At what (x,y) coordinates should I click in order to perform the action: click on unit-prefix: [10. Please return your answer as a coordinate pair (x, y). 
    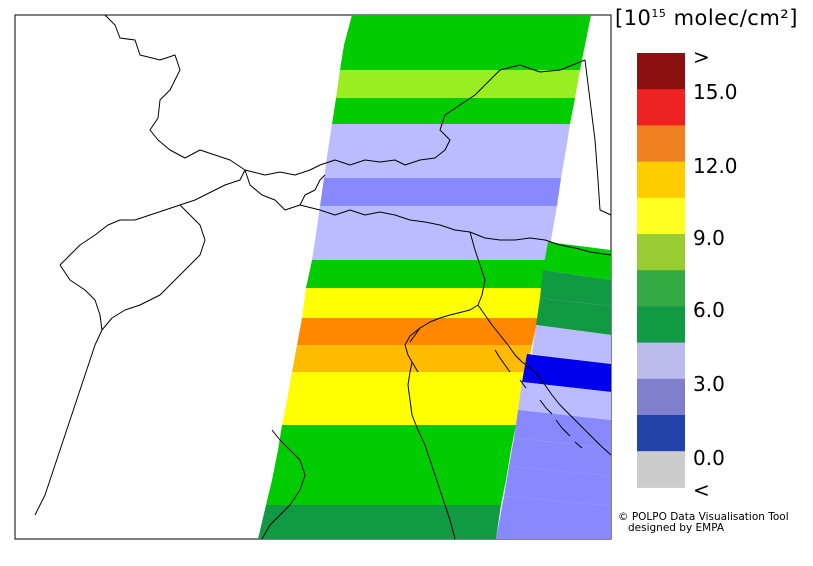
    Looking at the image, I should click on (633, 18).